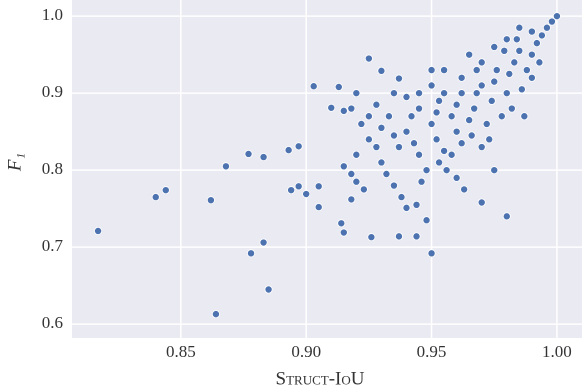  What do you see at coordinates (52, 14) in the screenshot?
I see `y-tick-label: 1.0` at bounding box center [52, 14].